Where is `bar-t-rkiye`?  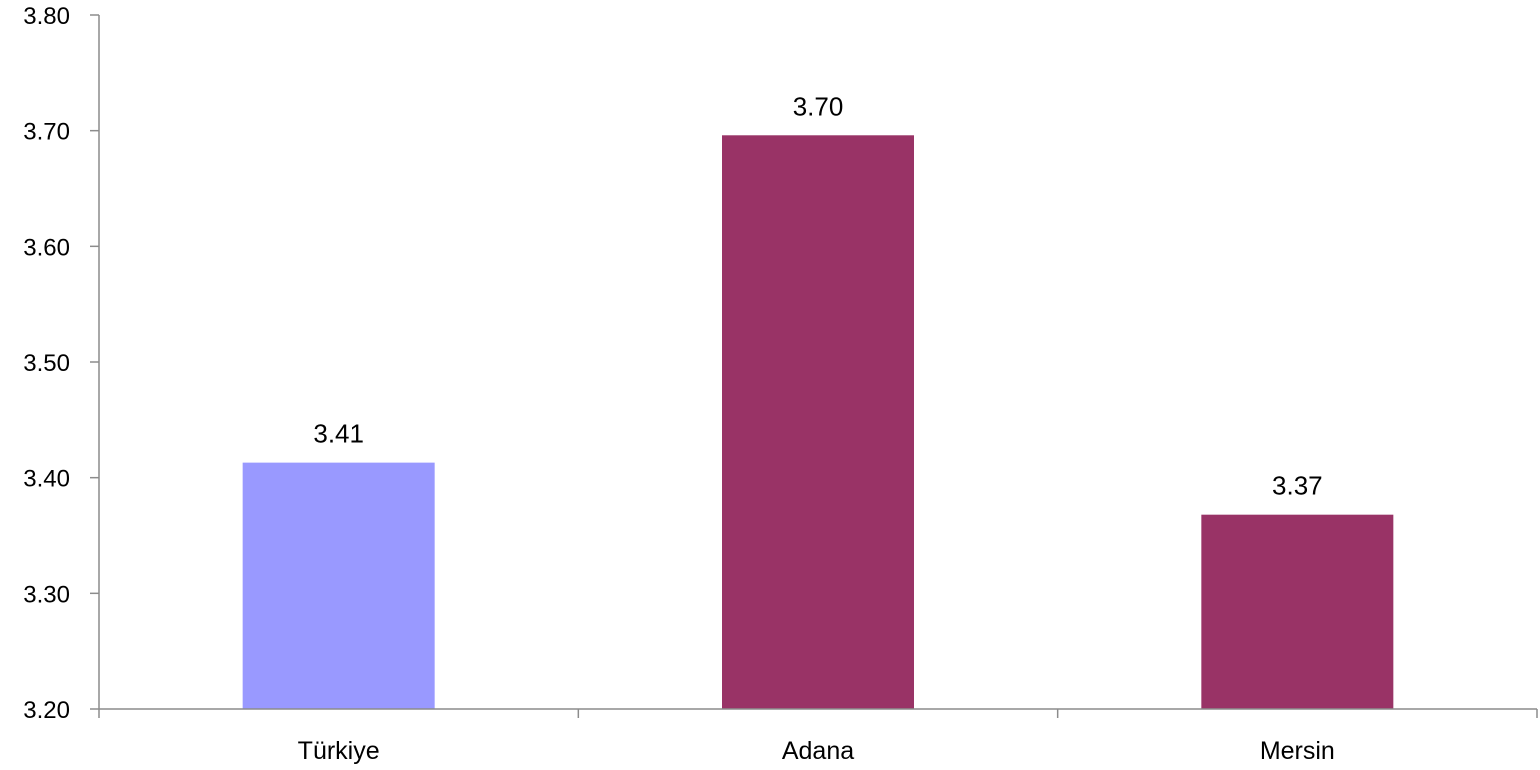 bar-t-rkiye is located at coordinates (338, 585).